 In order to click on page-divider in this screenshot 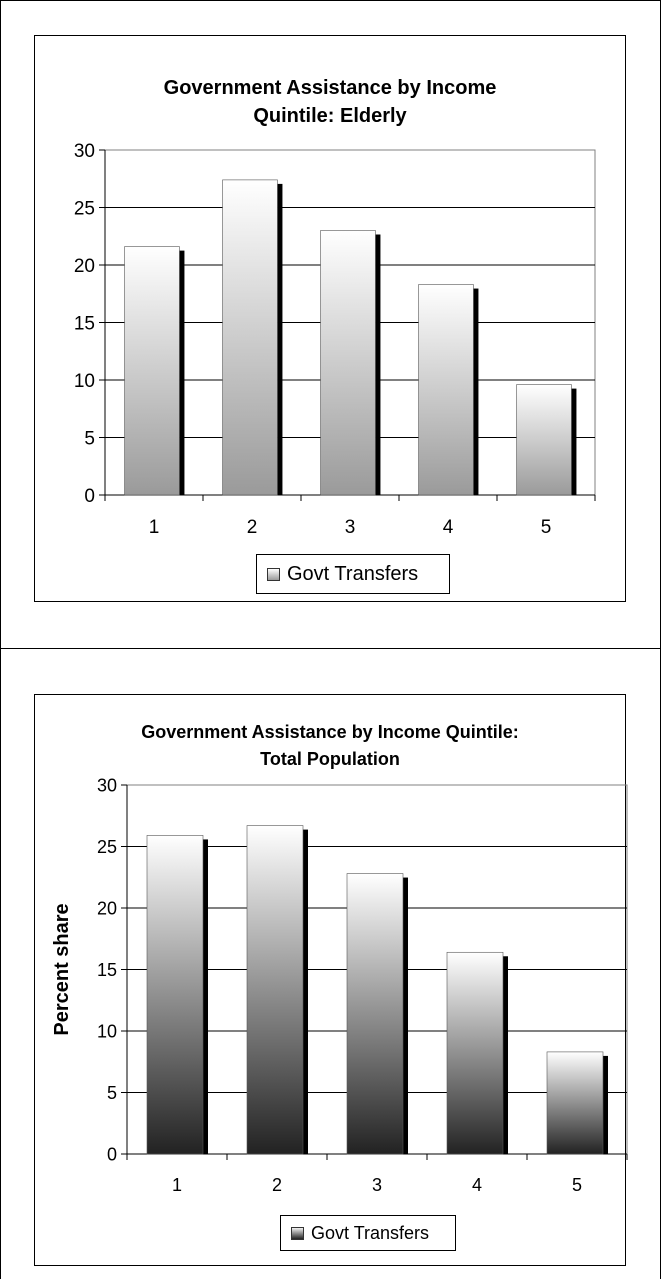, I will do `click(330, 648)`.